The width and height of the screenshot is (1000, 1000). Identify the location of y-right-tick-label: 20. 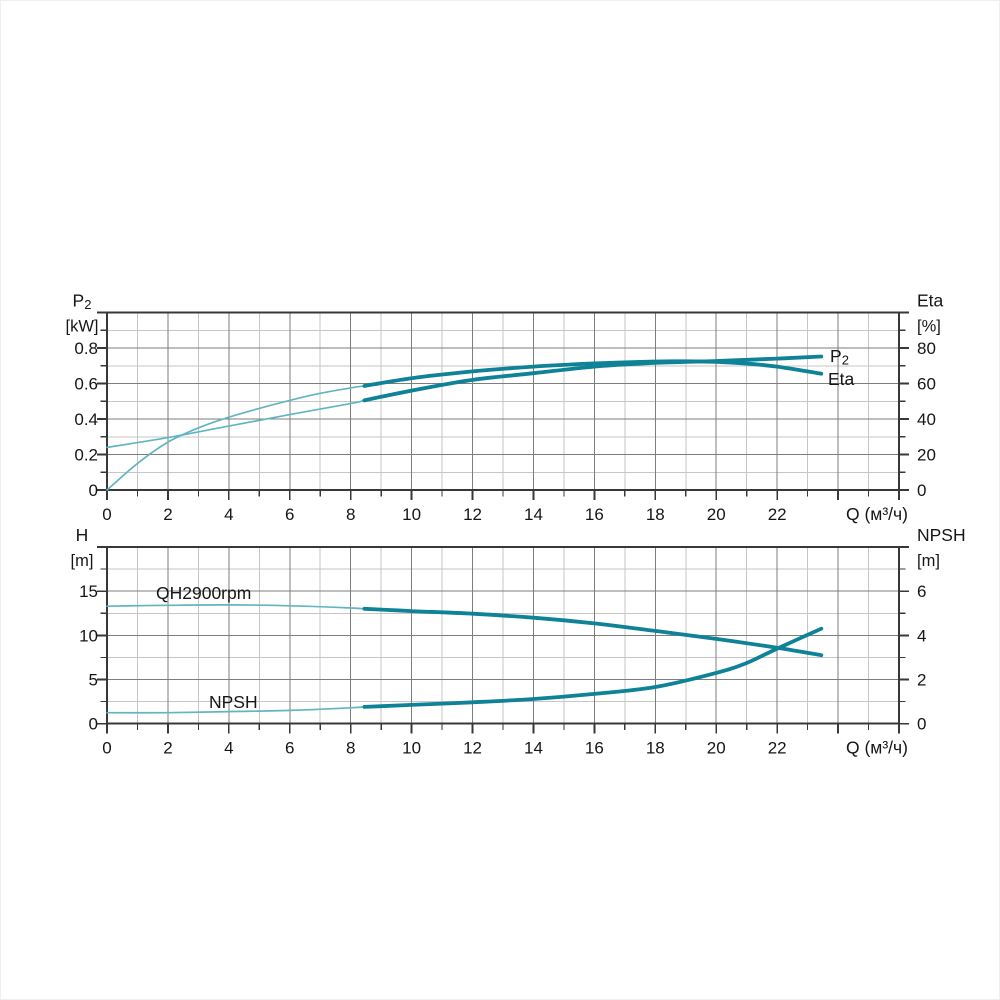
(926, 455).